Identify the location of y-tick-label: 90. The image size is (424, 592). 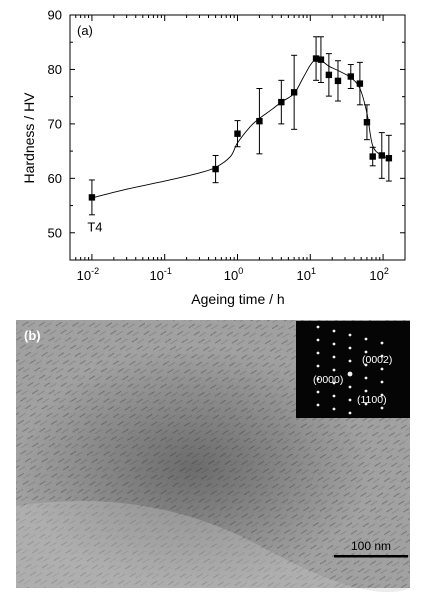
(55, 15).